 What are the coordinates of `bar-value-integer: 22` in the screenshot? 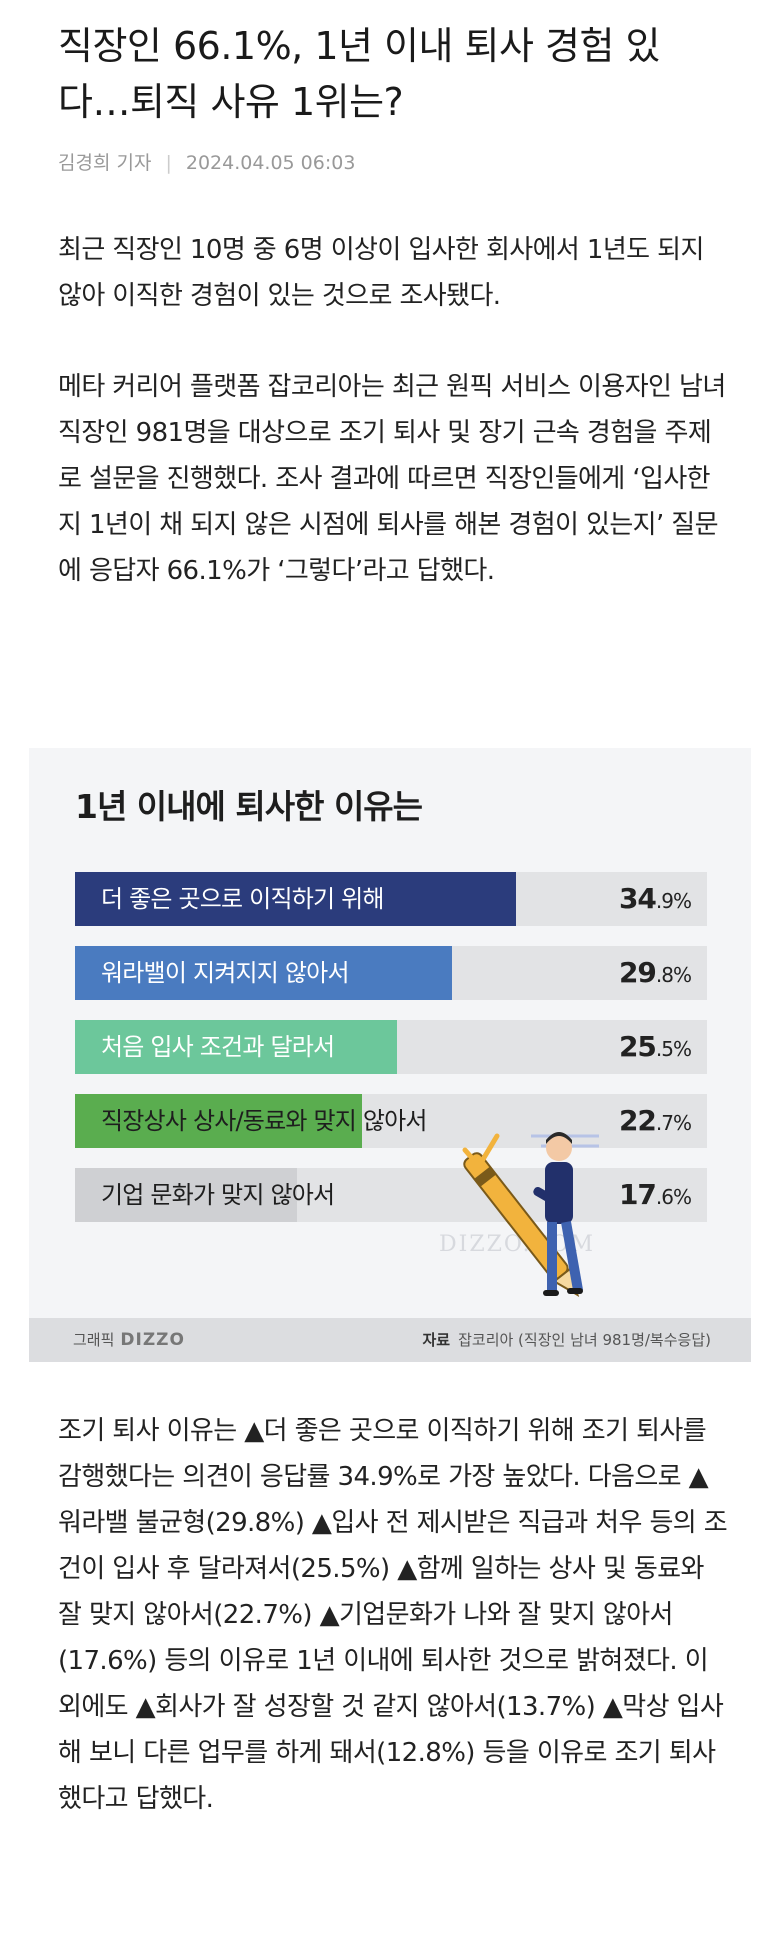 It's located at (637, 1120).